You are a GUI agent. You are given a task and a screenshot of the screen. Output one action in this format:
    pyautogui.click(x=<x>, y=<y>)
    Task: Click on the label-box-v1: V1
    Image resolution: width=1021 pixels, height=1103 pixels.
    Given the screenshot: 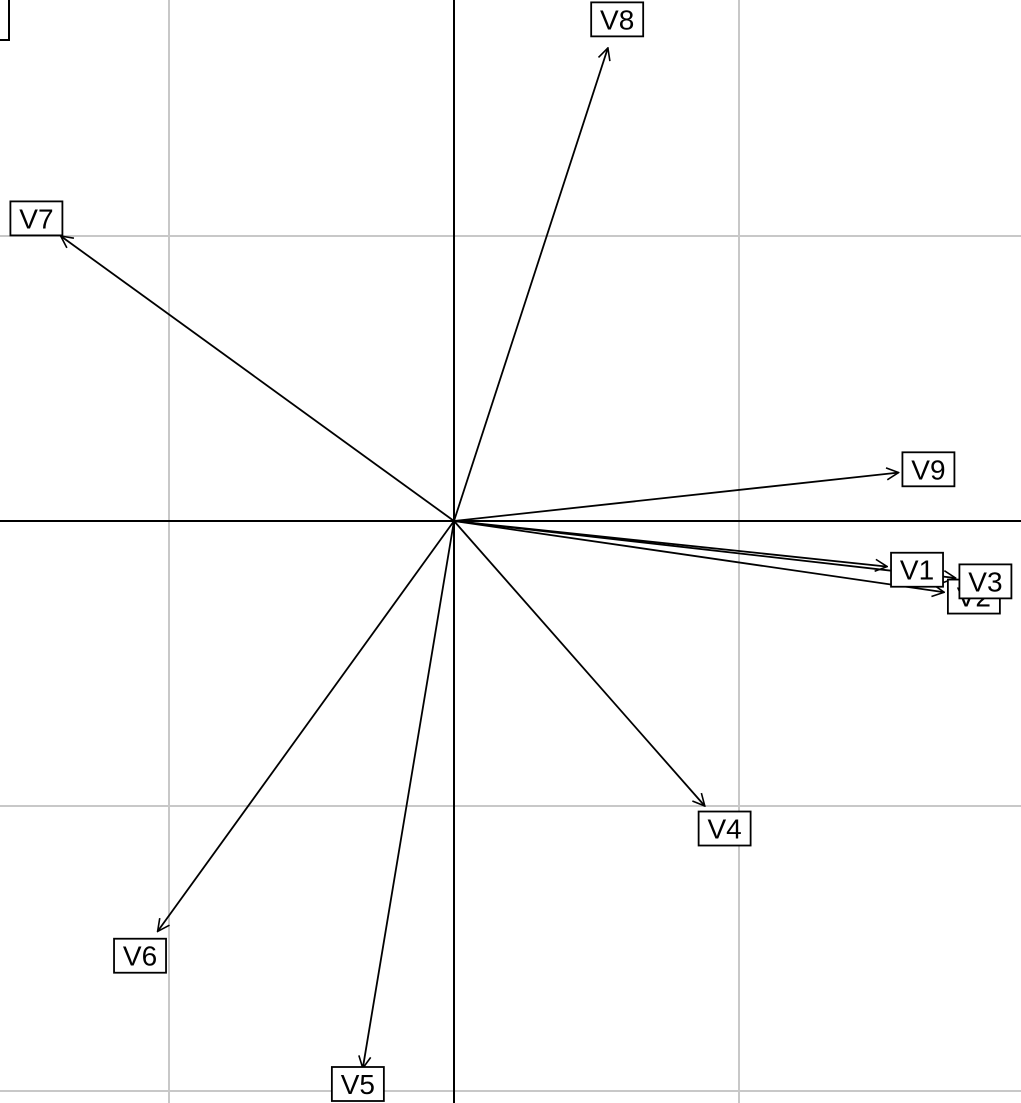 What is the action you would take?
    pyautogui.click(x=917, y=569)
    